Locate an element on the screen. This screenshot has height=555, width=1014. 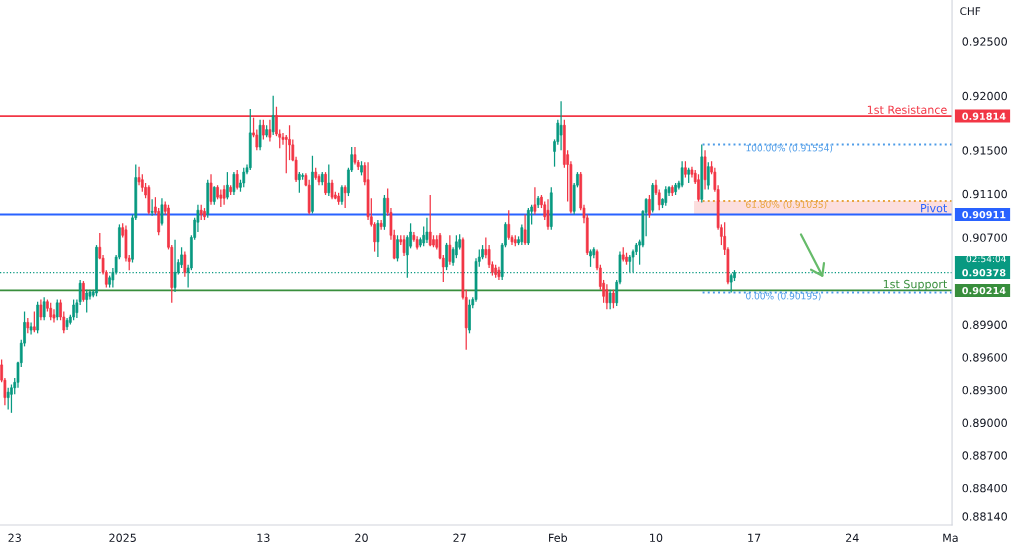
x-tick-label: 27 is located at coordinates (459, 537).